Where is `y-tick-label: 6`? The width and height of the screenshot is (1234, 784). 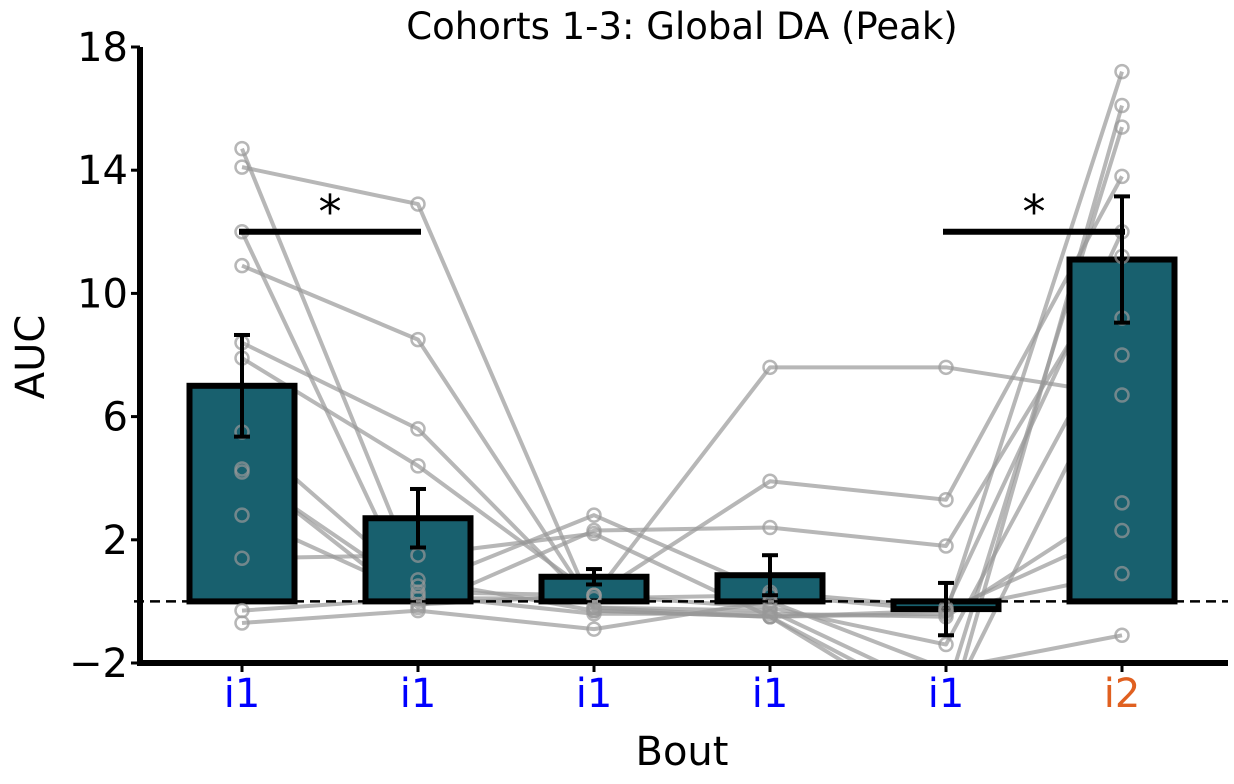
y-tick-label: 6 is located at coordinates (115, 418).